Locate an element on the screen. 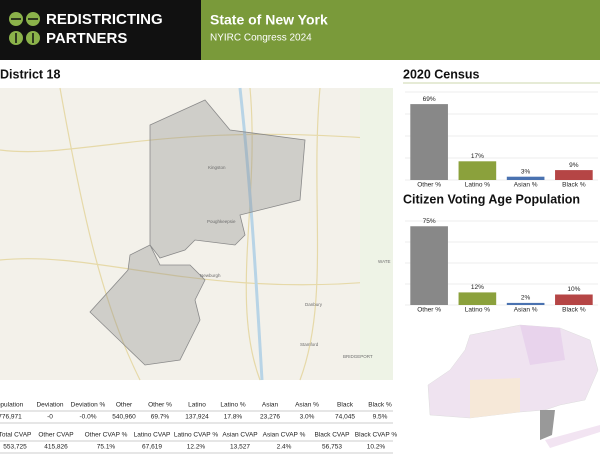 Image resolution: width=600 pixels, height=466 pixels. map-label: BRIDGEPORT is located at coordinates (358, 356).